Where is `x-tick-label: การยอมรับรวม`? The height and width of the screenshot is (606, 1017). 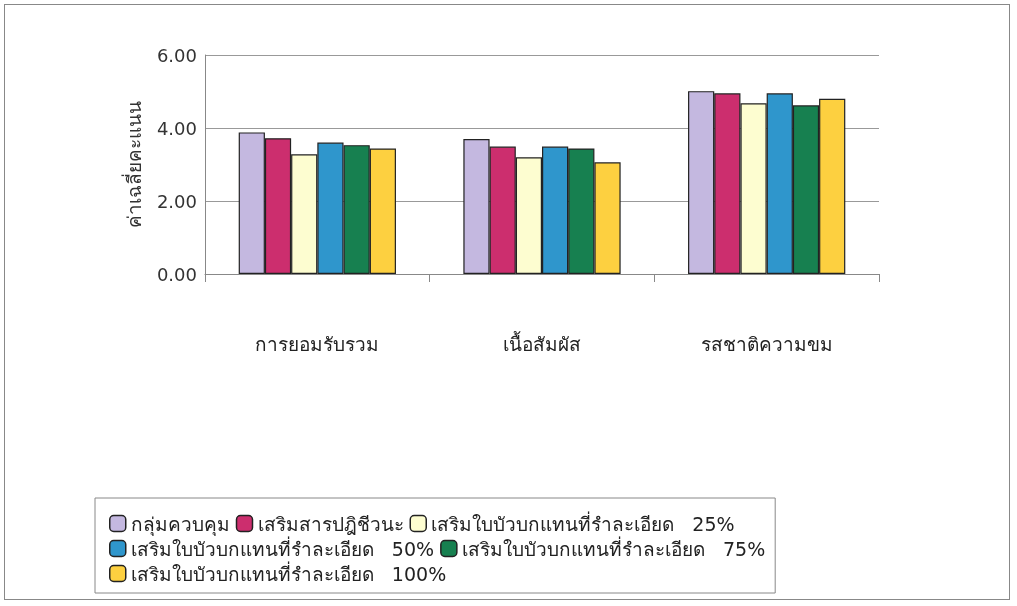 x-tick-label: การยอมรับรวม is located at coordinates (317, 343).